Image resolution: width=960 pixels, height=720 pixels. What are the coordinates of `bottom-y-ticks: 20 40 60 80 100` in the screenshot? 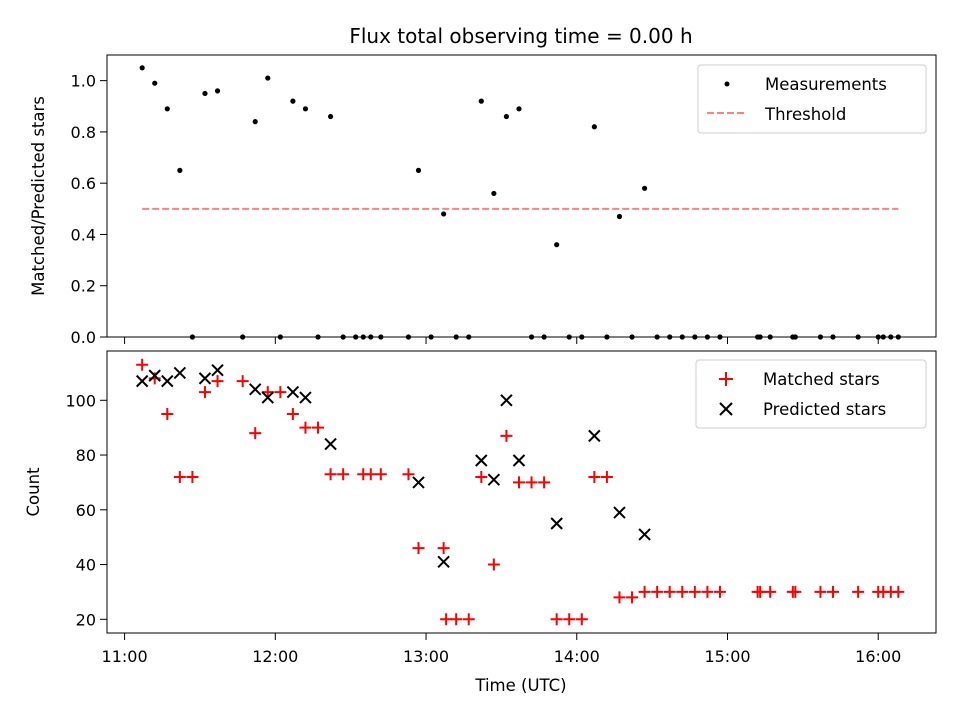 It's located at (86, 510).